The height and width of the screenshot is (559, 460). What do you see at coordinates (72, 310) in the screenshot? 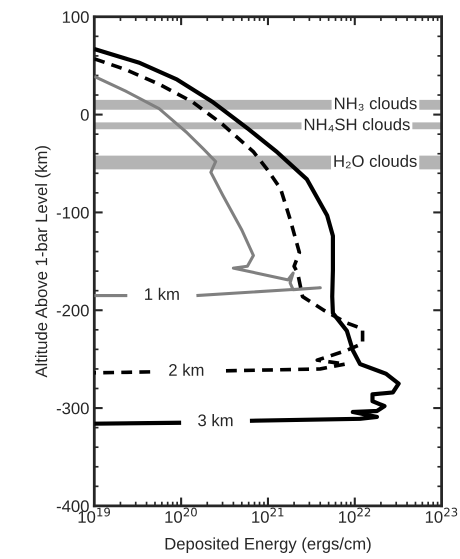
I see `y-tick-label: -200` at bounding box center [72, 310].